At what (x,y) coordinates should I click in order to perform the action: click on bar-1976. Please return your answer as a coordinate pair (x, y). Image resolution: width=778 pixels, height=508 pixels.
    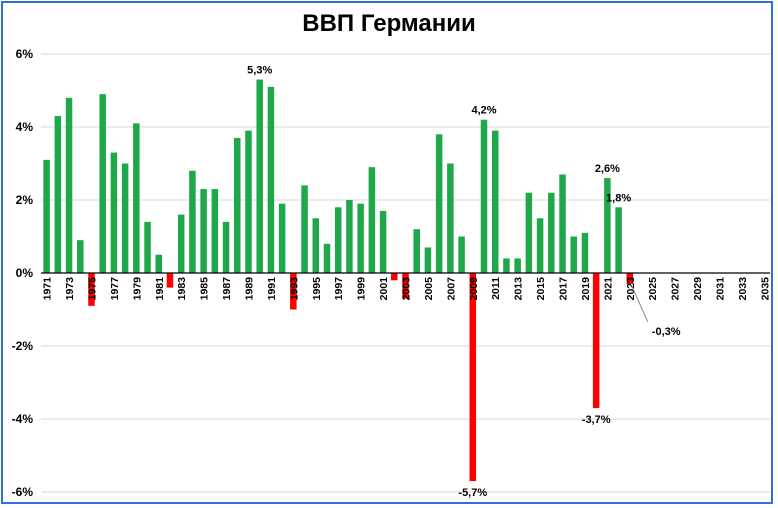
    Looking at the image, I should click on (102, 184).